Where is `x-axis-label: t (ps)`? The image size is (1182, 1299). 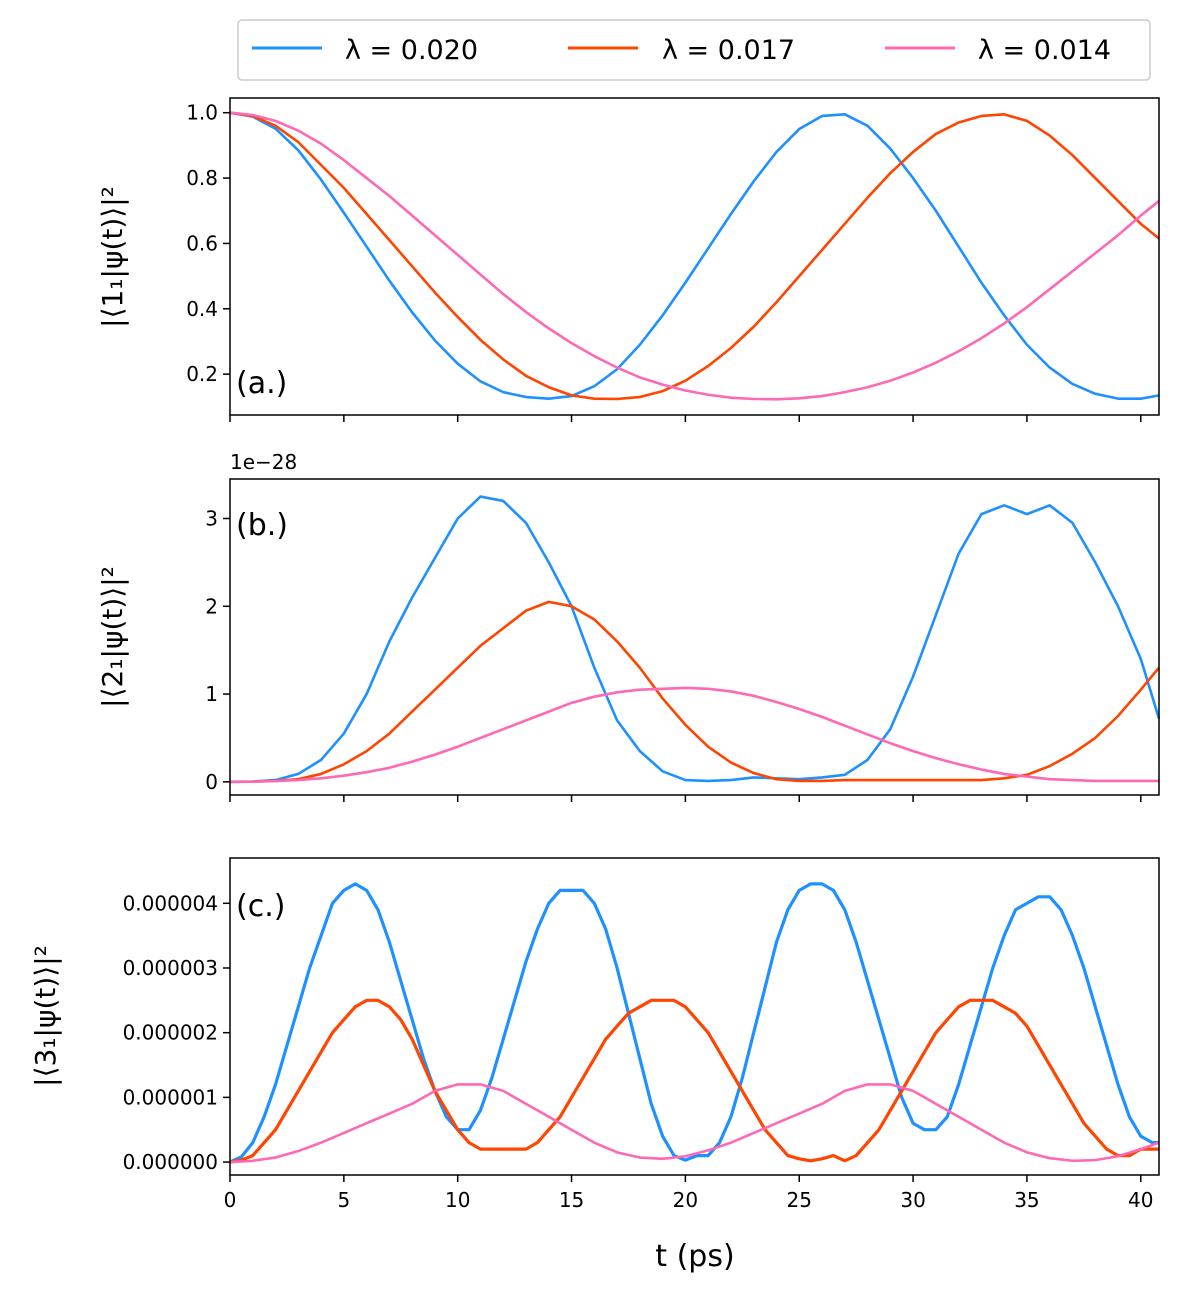
x-axis-label: t (ps) is located at coordinates (694, 1256).